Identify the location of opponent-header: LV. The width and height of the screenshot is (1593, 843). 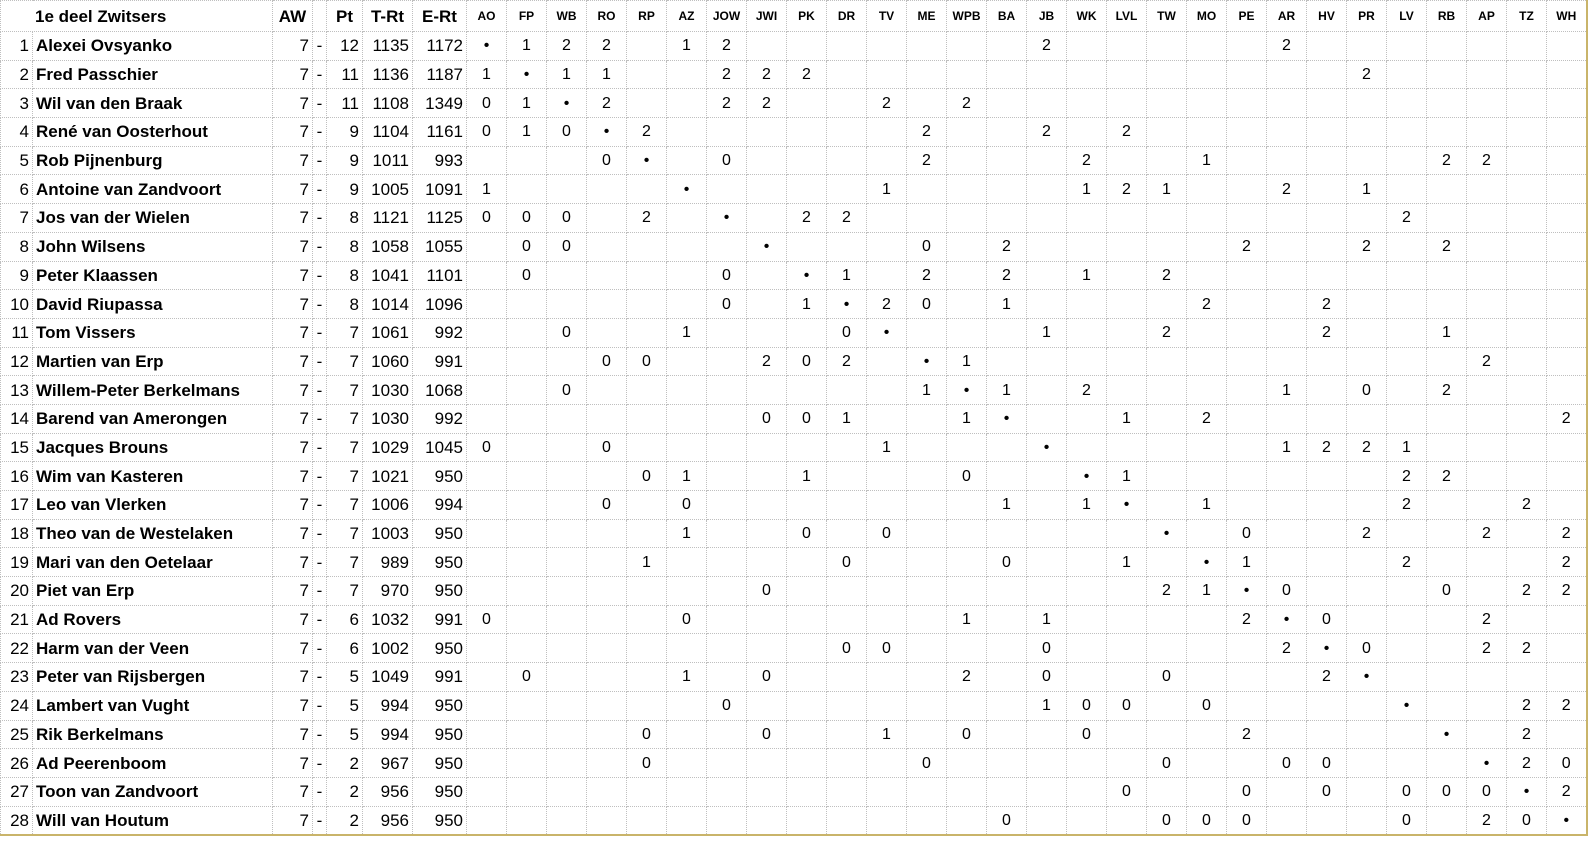
(1406, 16).